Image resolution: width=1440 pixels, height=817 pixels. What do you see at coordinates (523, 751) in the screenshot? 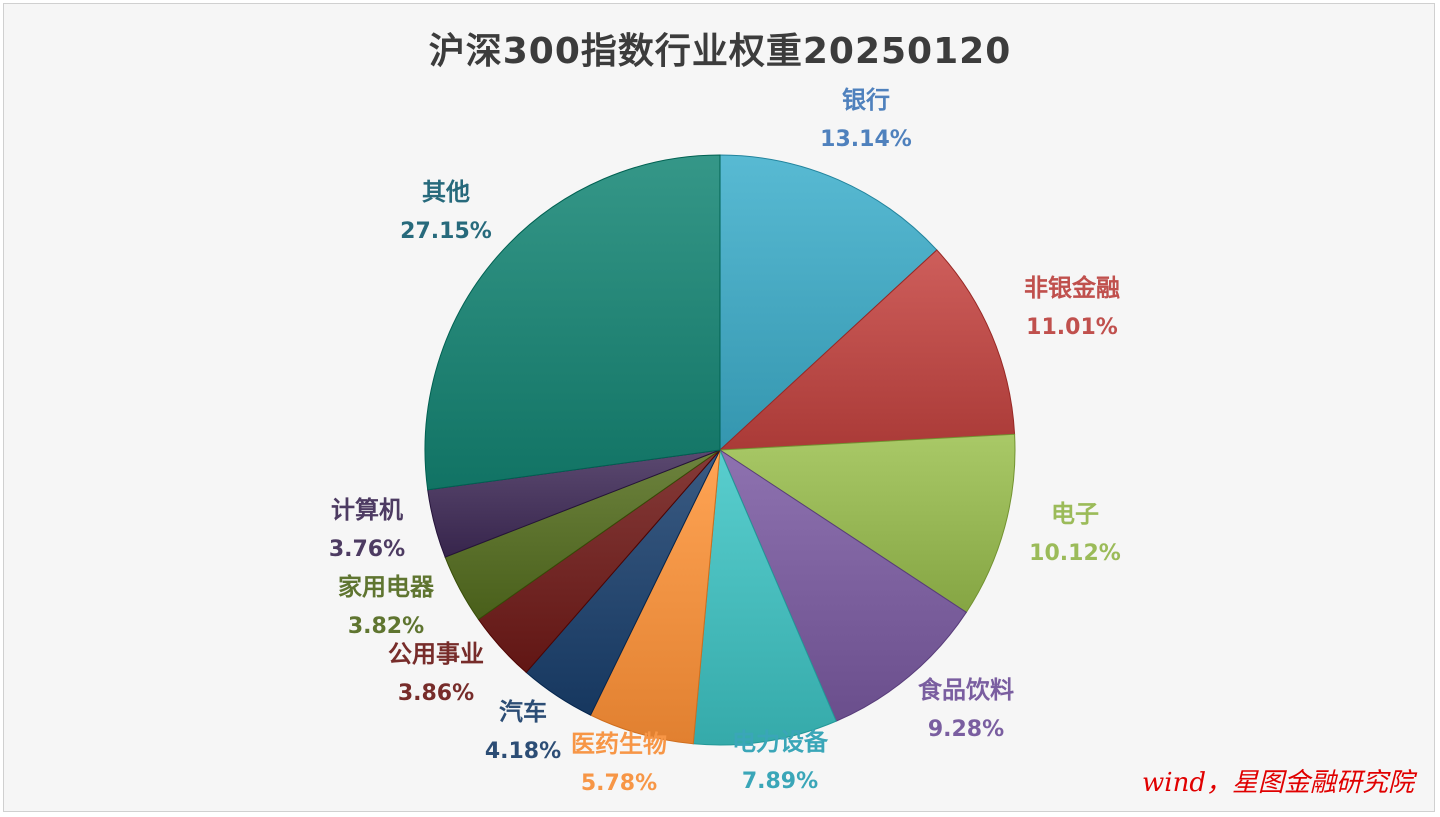
I see `slice-value-6: 4.18%` at bounding box center [523, 751].